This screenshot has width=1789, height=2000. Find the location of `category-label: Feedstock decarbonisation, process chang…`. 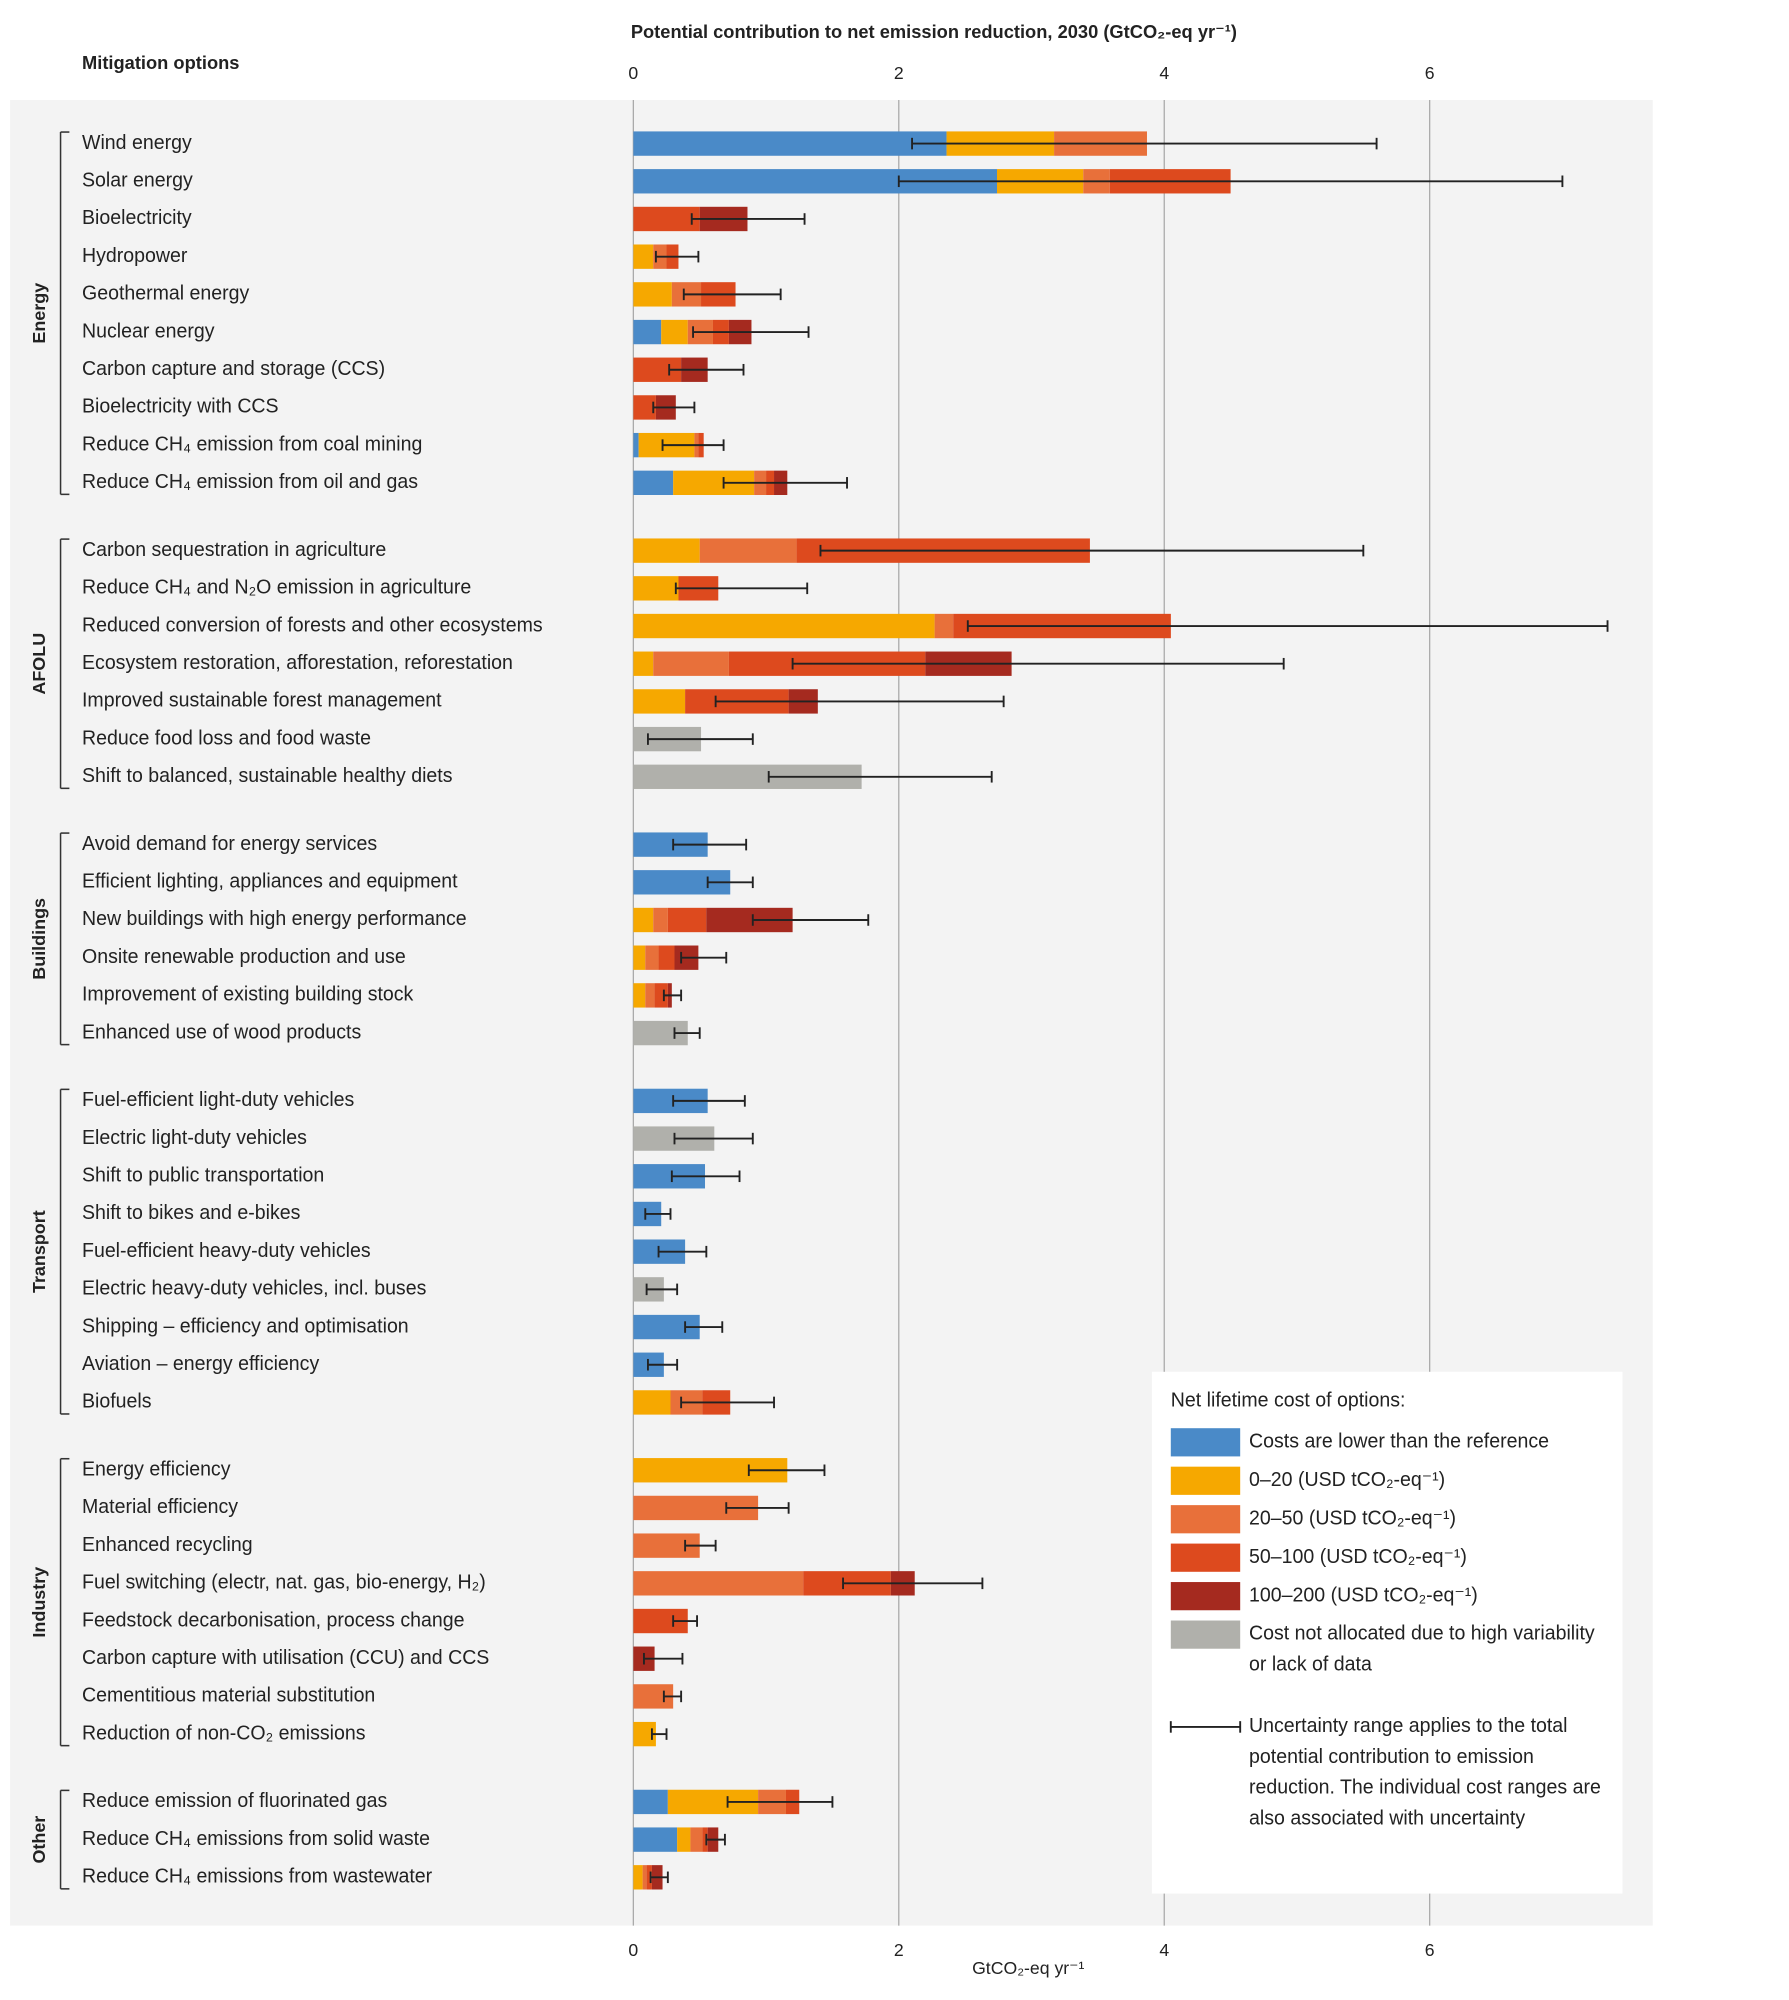

category-label: Feedstock decarbonisation, process chang… is located at coordinates (273, 1620).